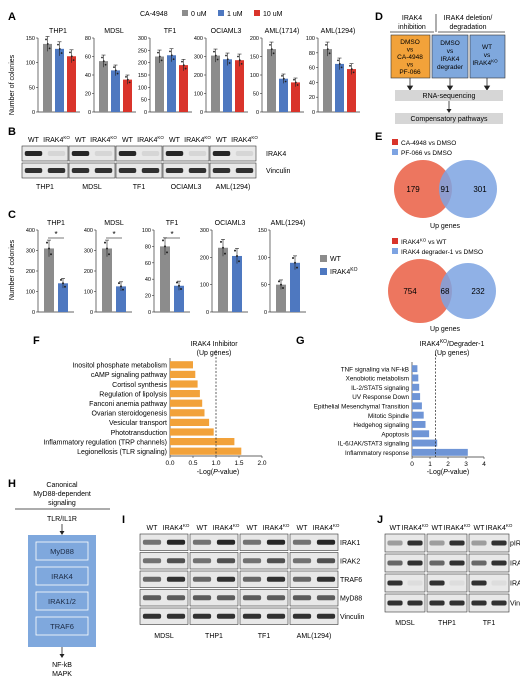  What do you see at coordinates (244, 139) in the screenshot?
I see `b-lane-label-9: IRAK4KO` at bounding box center [244, 139].